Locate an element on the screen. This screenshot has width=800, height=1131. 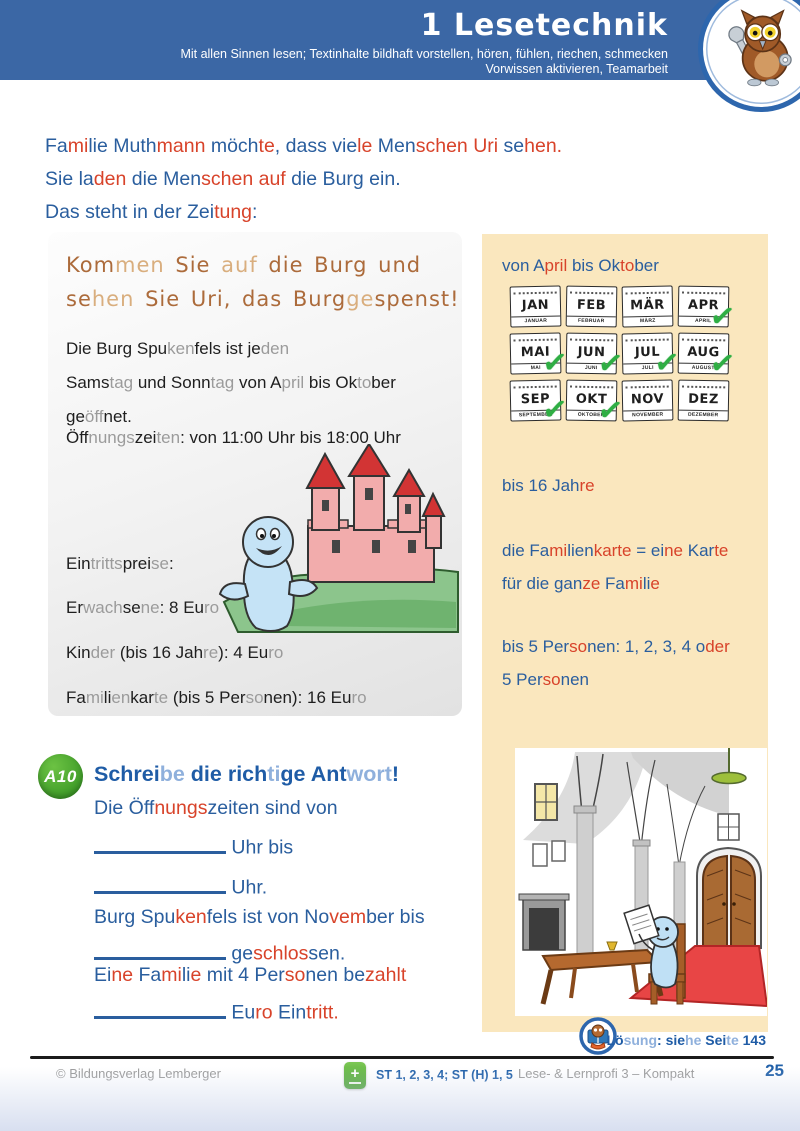
text-segment: für die gan is located at coordinates (542, 583).